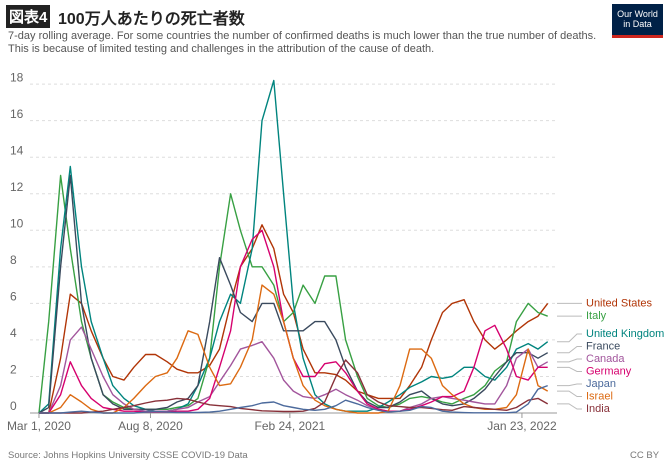 The width and height of the screenshot is (670, 469). I want to click on legend-label: Italy, so click(596, 316).